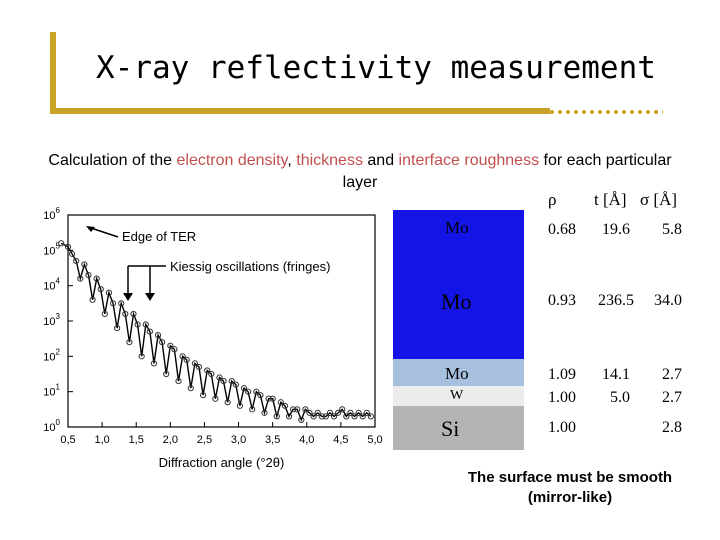  Describe the element at coordinates (620, 397) in the screenshot. I see `value-thickness: 5.0` at that location.